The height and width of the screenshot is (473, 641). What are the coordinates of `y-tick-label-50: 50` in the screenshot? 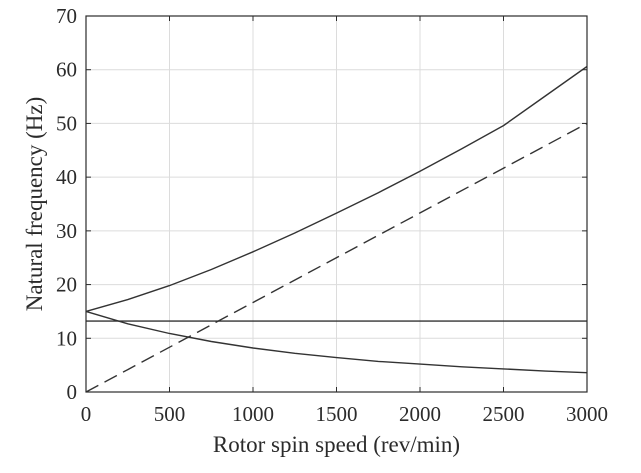 It's located at (66, 123).